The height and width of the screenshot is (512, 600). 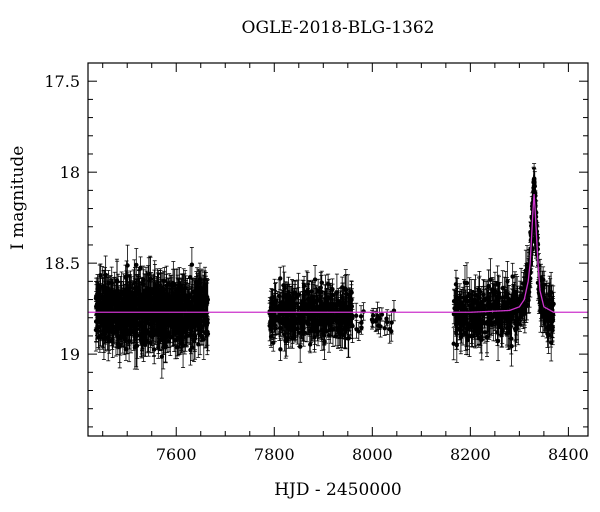 What do you see at coordinates (338, 28) in the screenshot?
I see `chart-title: OGLE-2018-BLG-1362` at bounding box center [338, 28].